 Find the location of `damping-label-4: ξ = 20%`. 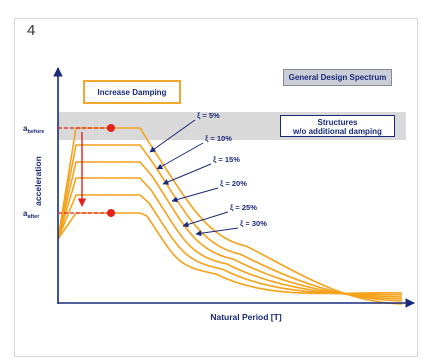

damping-label-4: ξ = 20% is located at coordinates (233, 183).